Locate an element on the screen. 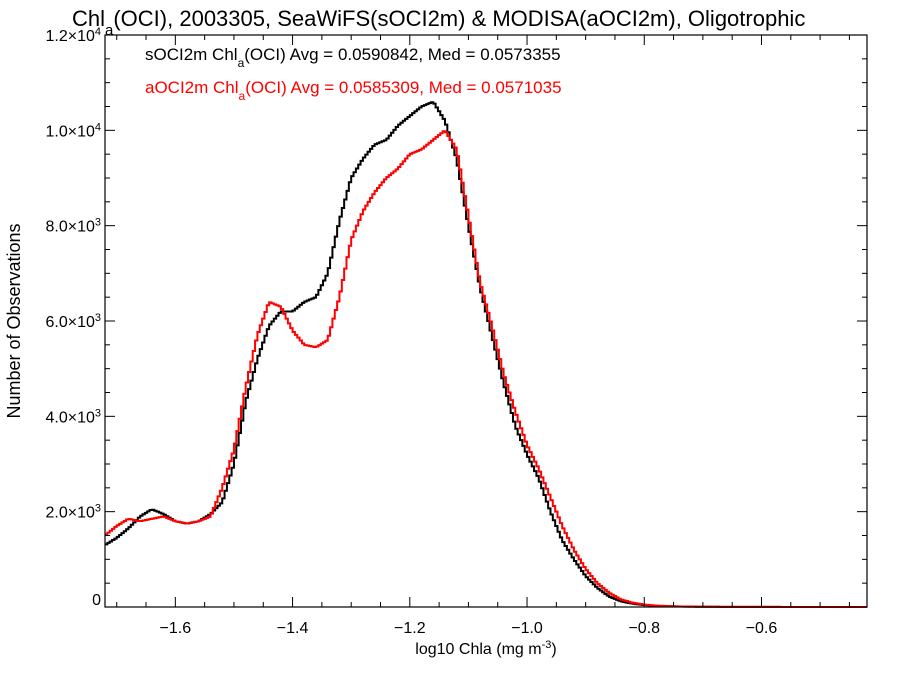 This screenshot has height=675, width=900. y-tick-label: 4.0×103 is located at coordinates (73, 416).